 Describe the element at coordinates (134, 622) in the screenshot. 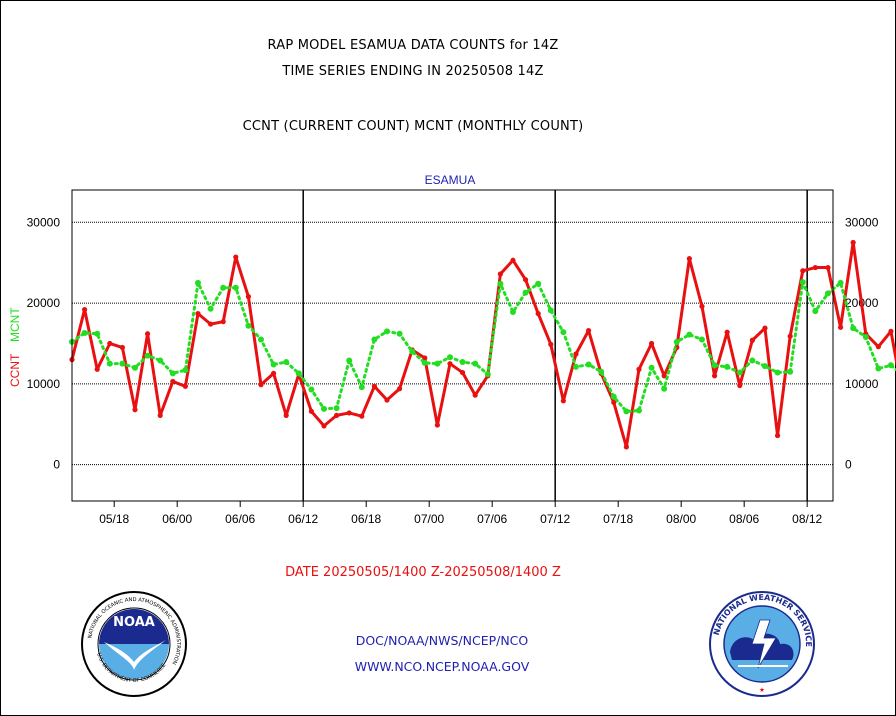

I see `noaa-logo-label: NOAA` at that location.